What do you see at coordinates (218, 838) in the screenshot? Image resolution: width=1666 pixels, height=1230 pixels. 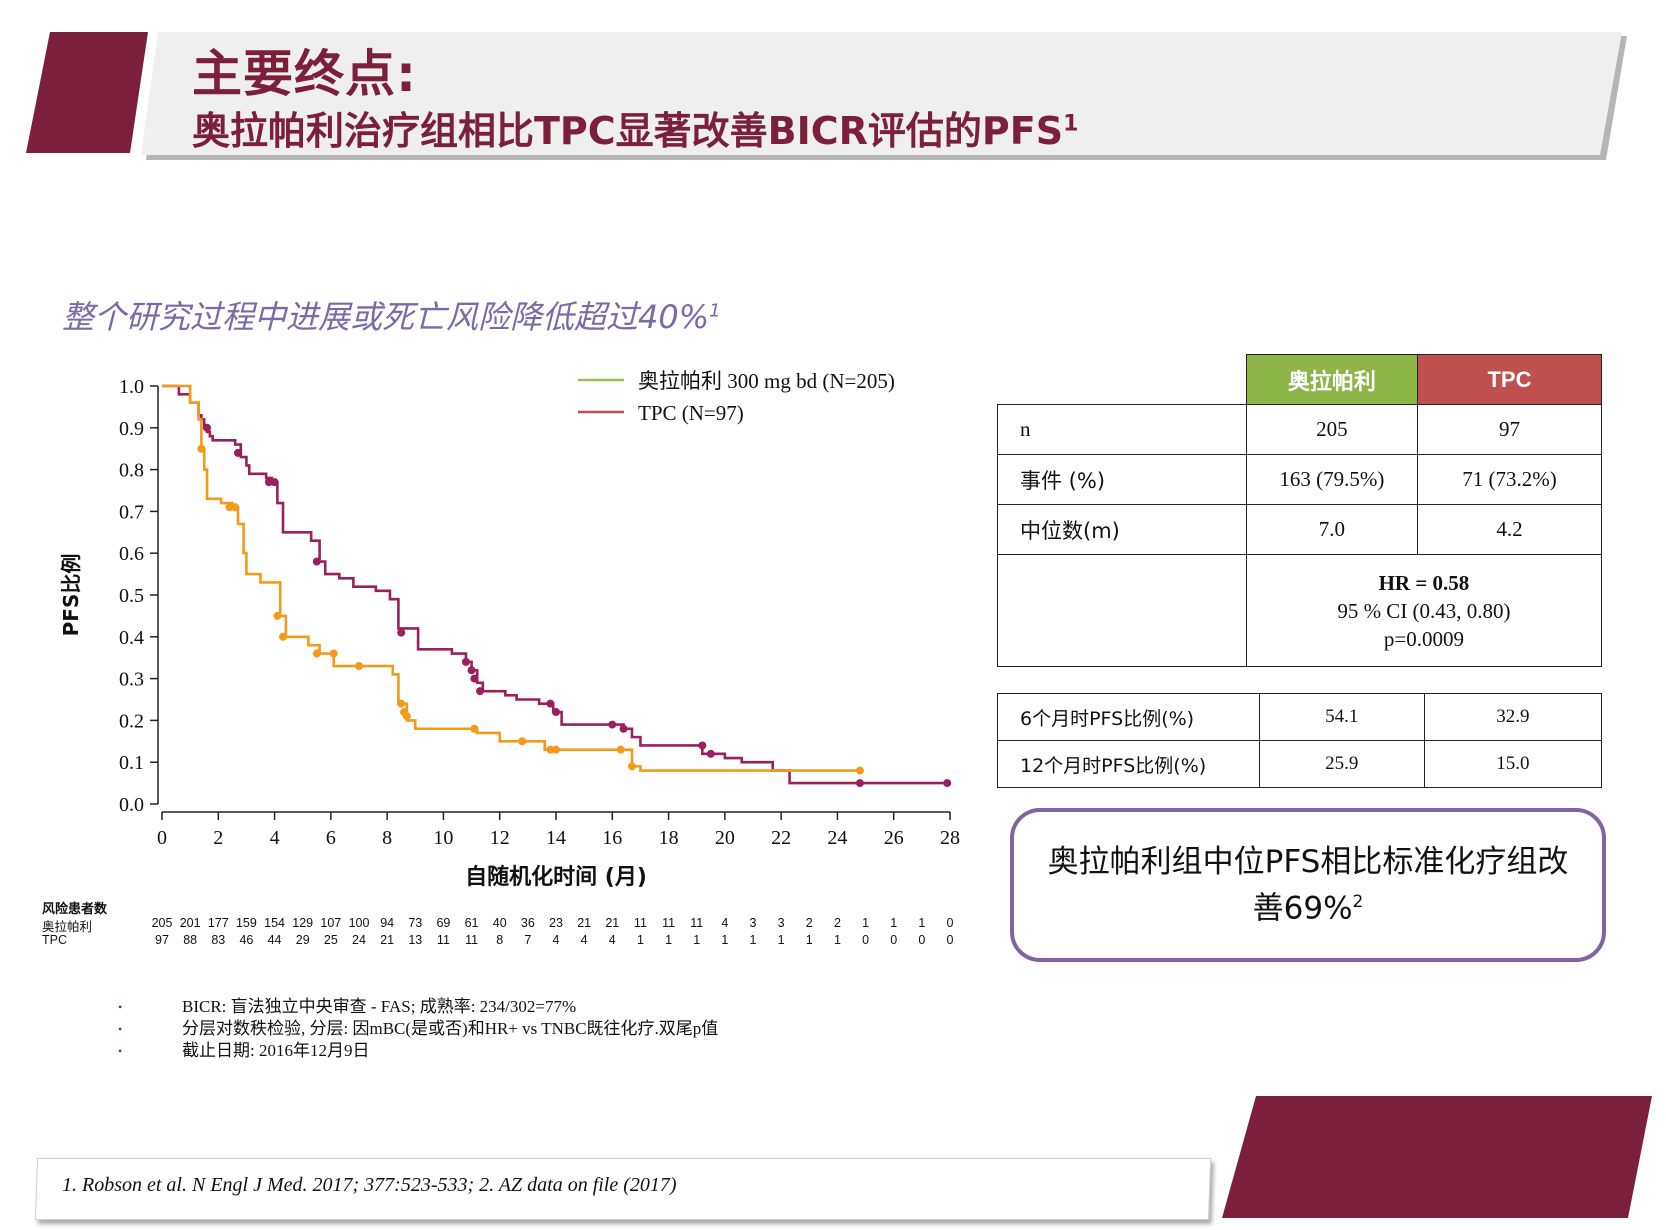 I see `x-tick-label: 2` at bounding box center [218, 838].